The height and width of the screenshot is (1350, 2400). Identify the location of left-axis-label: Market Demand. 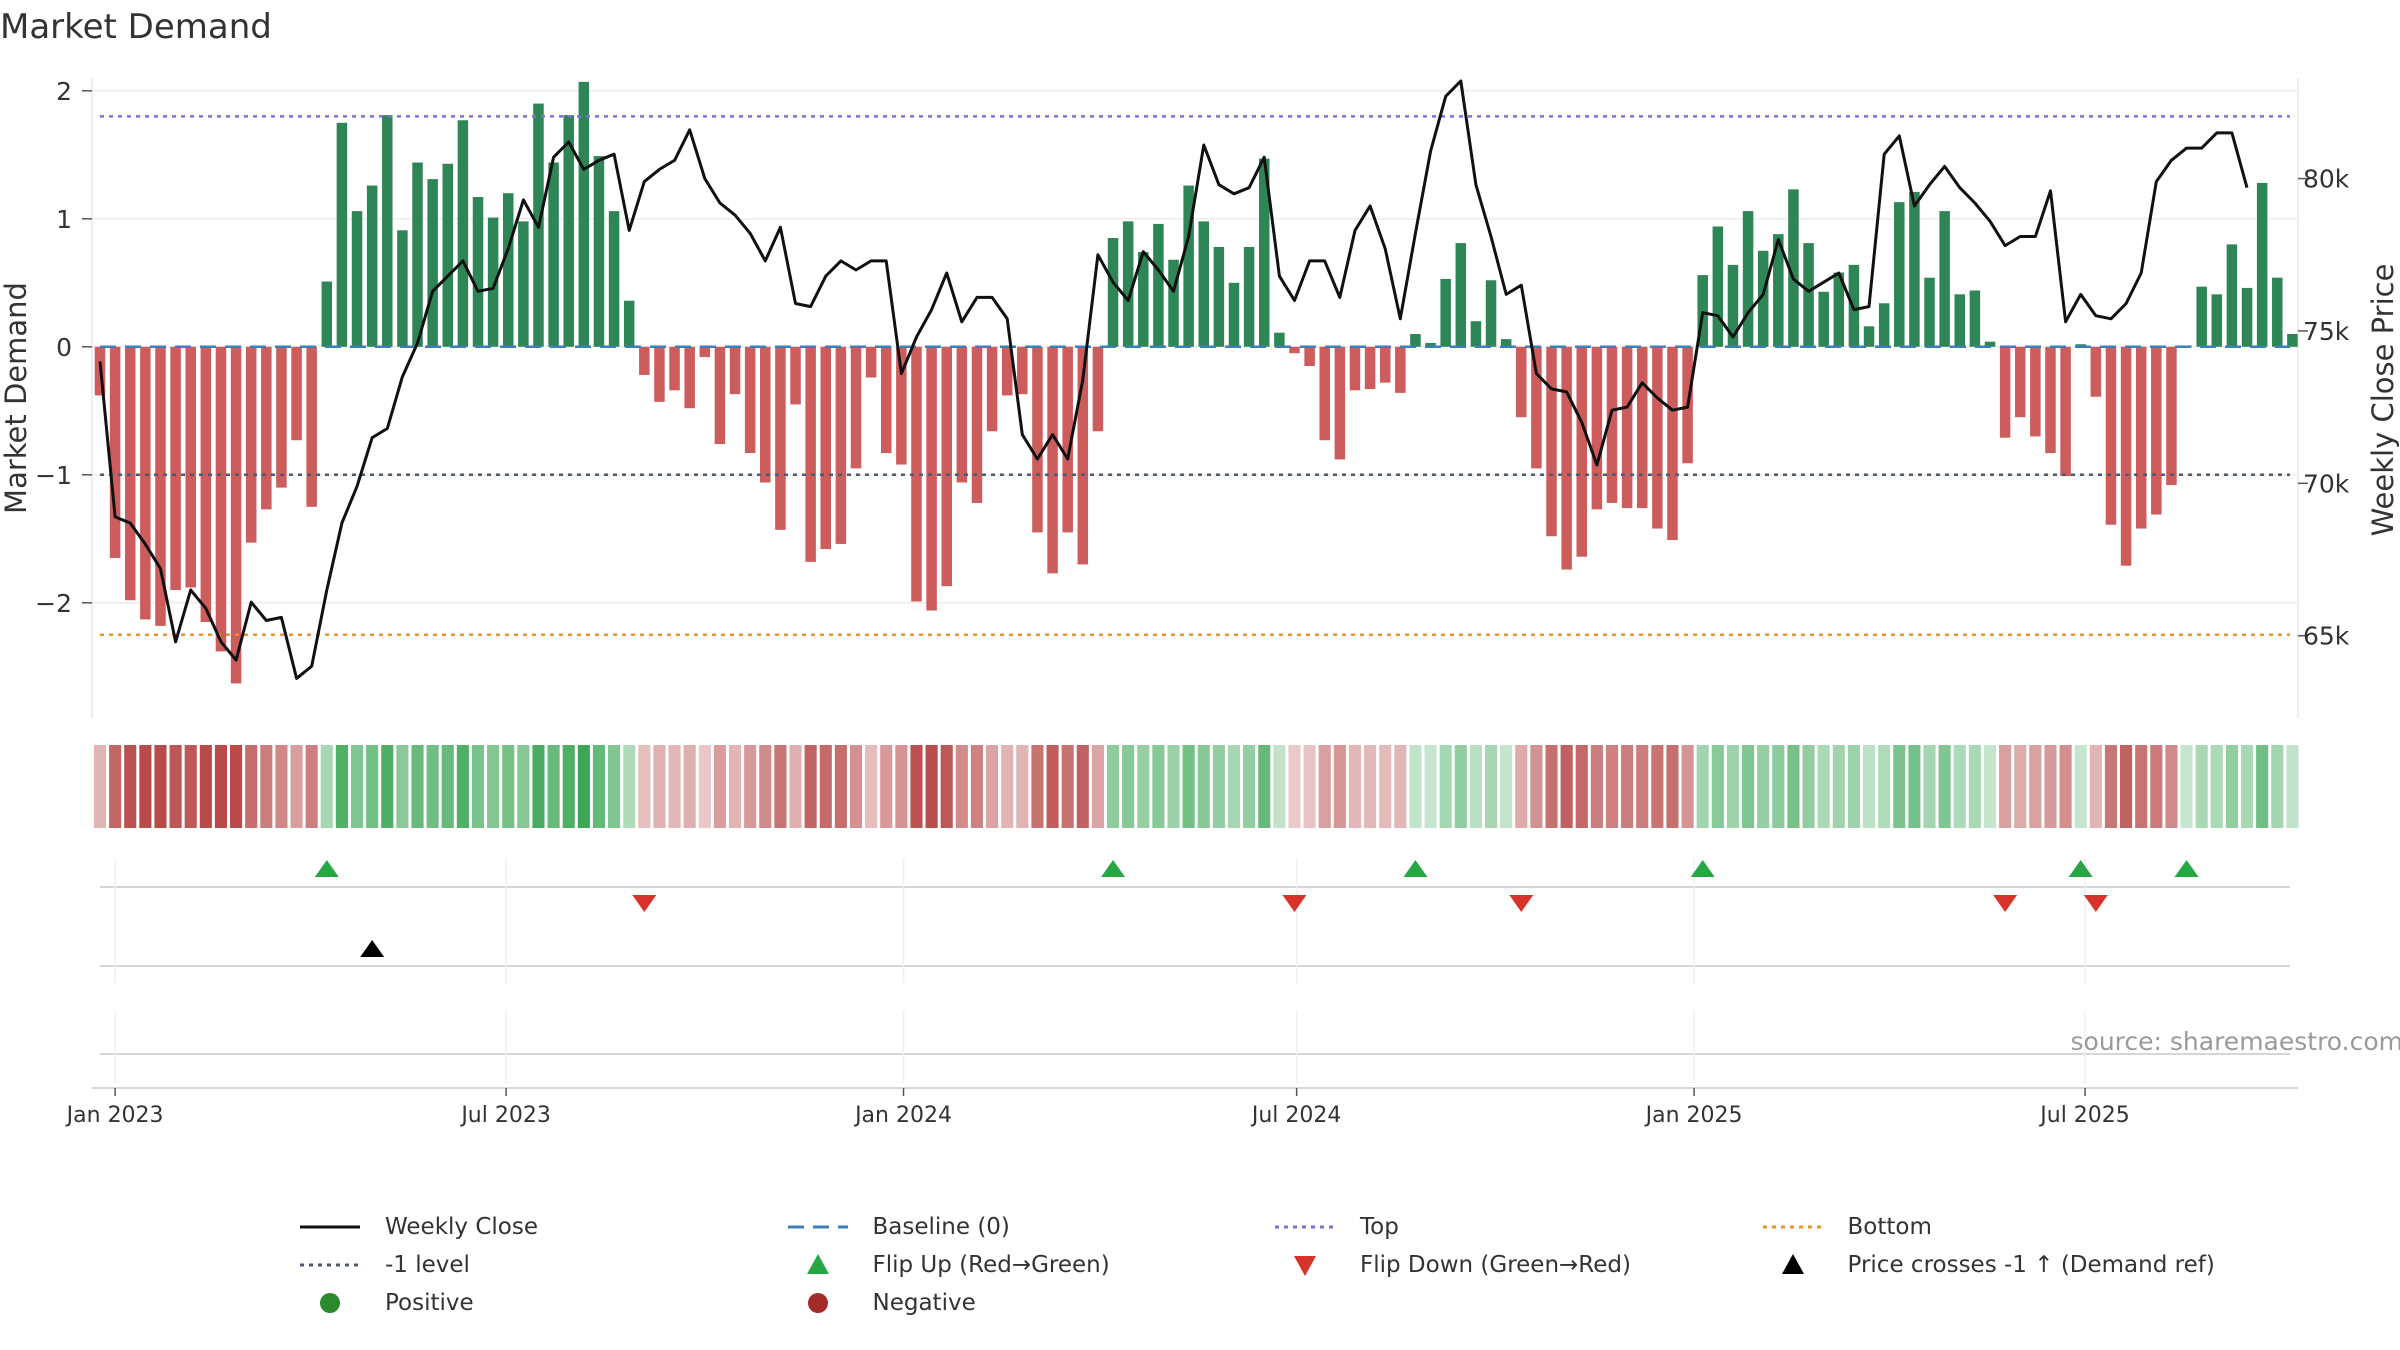
(16, 398).